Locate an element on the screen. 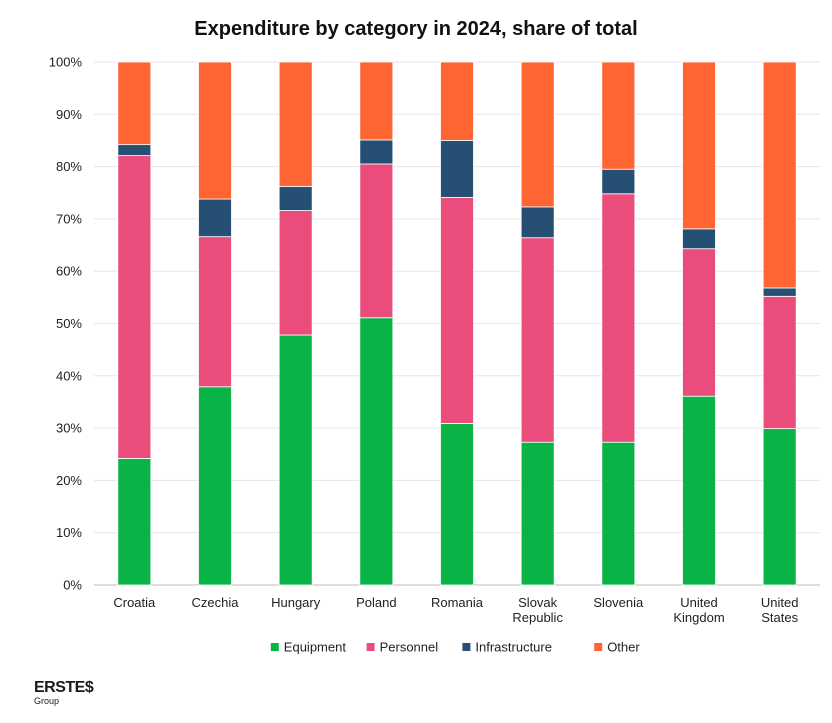  y-tick-label: 20% is located at coordinates (69, 480).